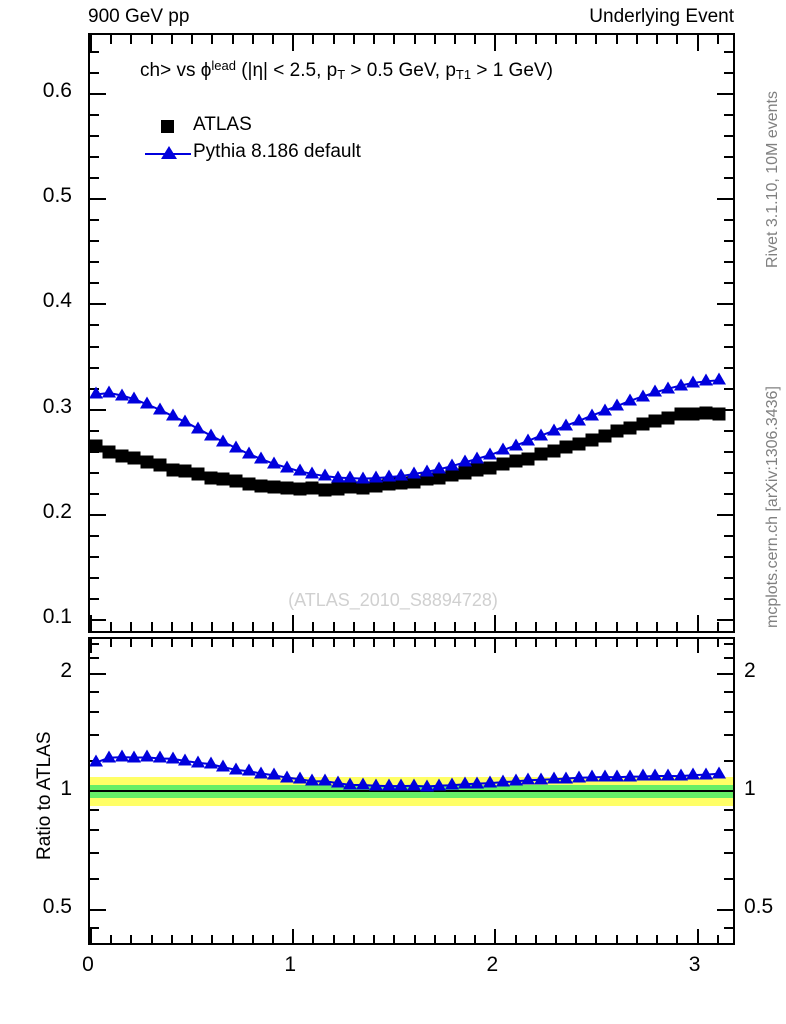 This screenshot has width=786, height=1024. Describe the element at coordinates (407, 772) in the screenshot. I see `ratio-series-line` at that location.